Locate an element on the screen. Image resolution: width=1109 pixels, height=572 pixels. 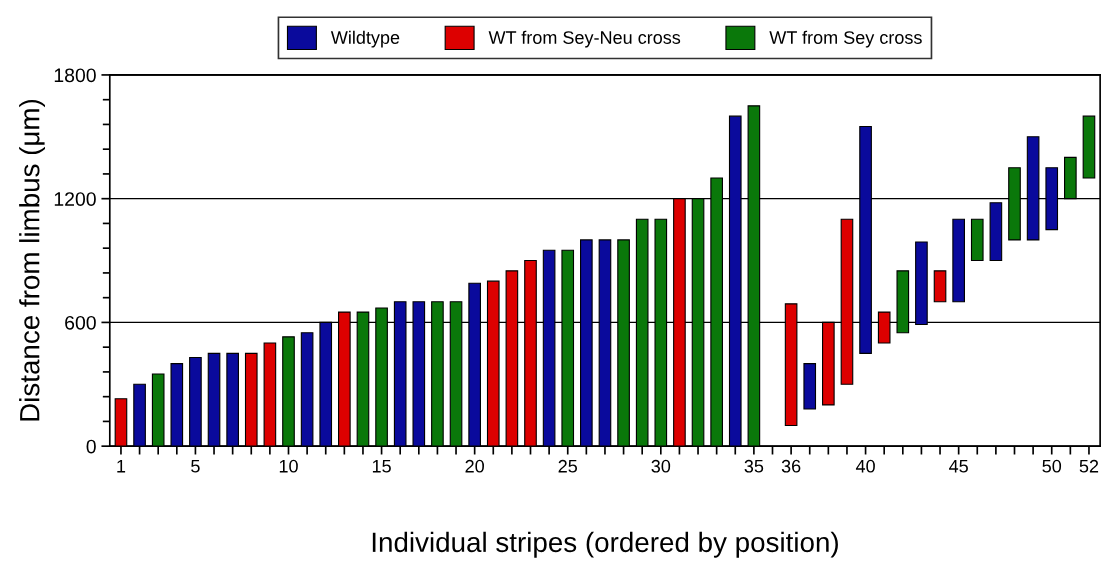
x-tick-label: 5 is located at coordinates (195, 466).